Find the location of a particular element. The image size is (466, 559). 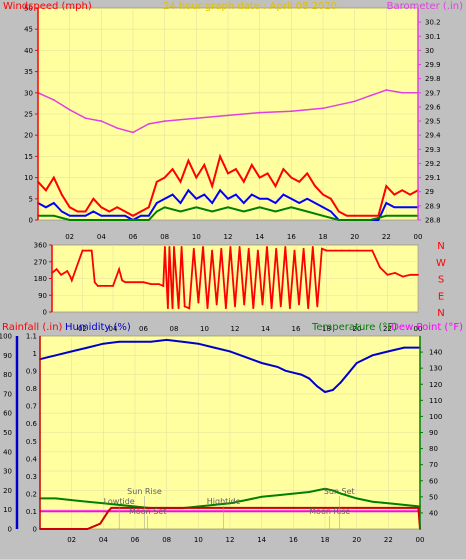

x-tick-label: 18 is located at coordinates (323, 237).